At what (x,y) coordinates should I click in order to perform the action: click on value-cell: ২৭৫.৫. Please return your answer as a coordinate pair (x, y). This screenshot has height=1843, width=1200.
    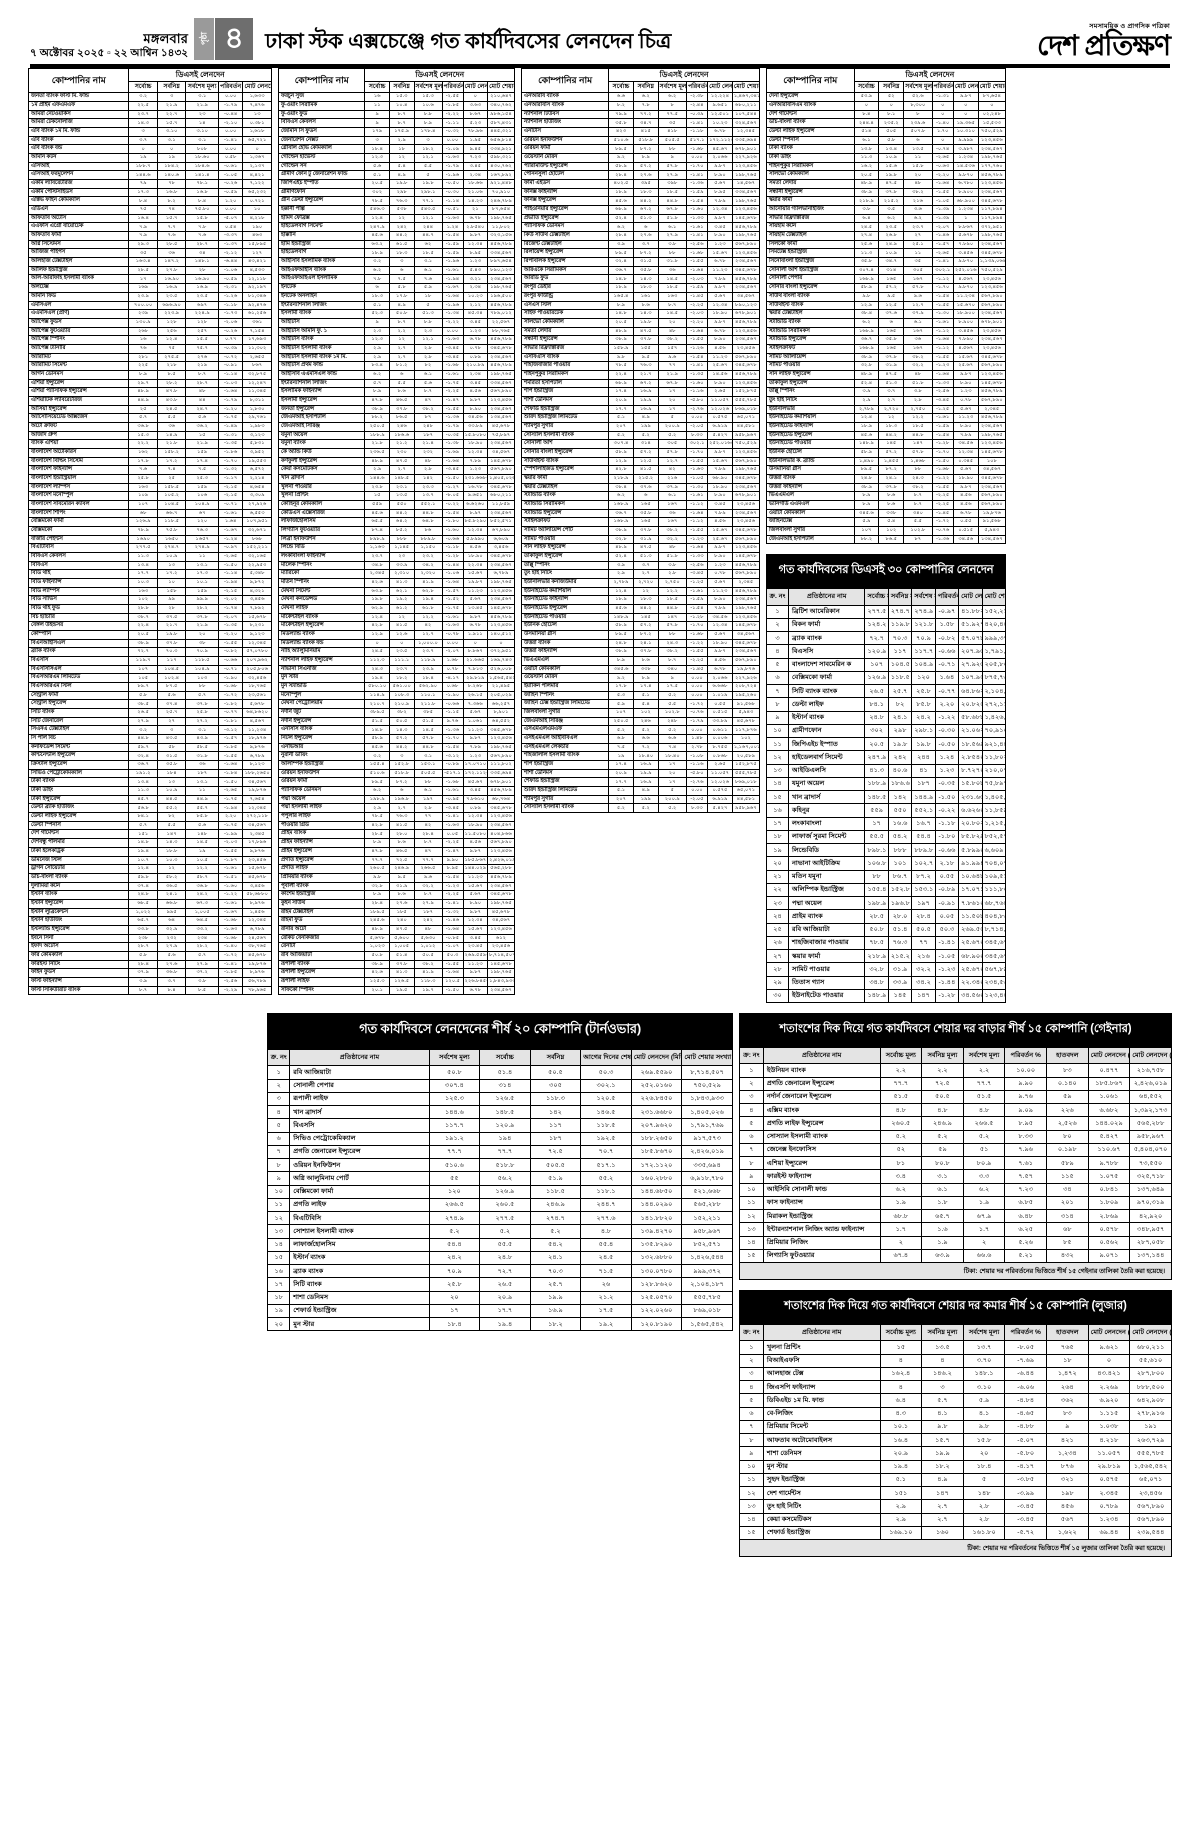
    Looking at the image, I should click on (171, 357).